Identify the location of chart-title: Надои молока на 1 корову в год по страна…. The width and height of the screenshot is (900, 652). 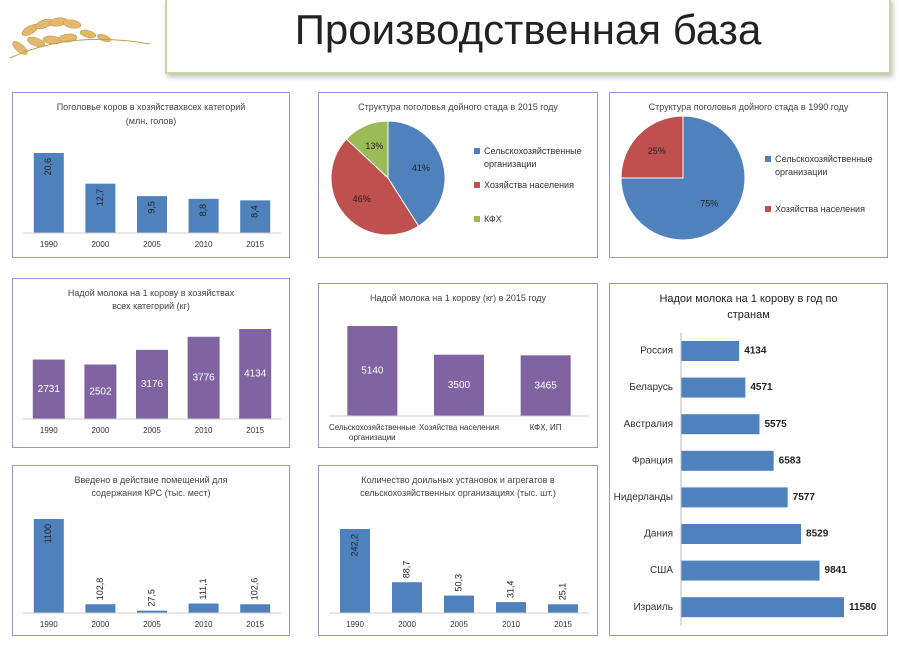
(748, 307).